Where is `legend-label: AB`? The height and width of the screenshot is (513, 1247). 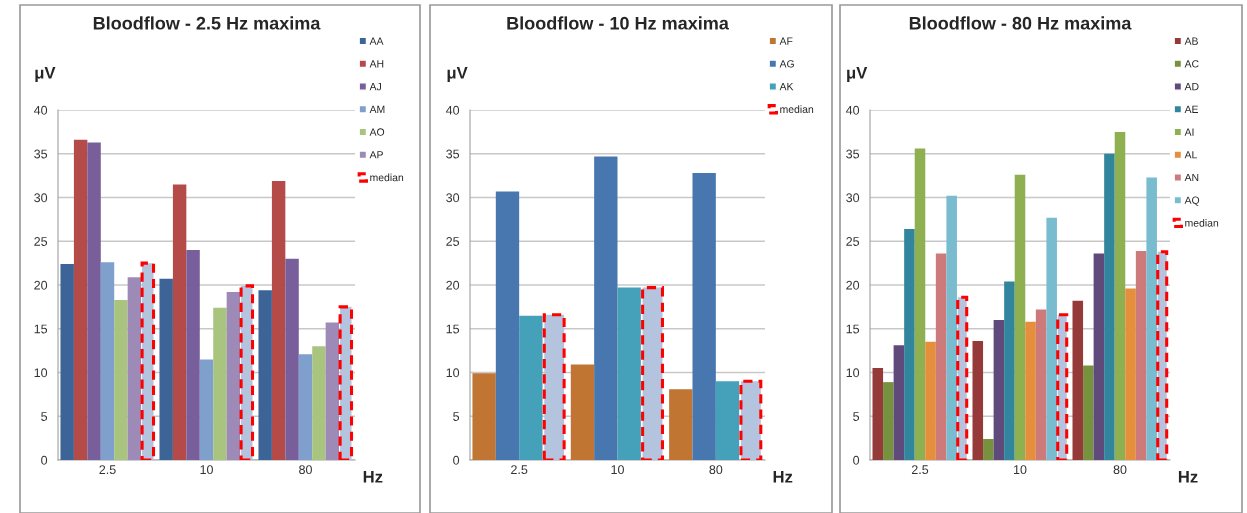
legend-label: AB is located at coordinates (1191, 41).